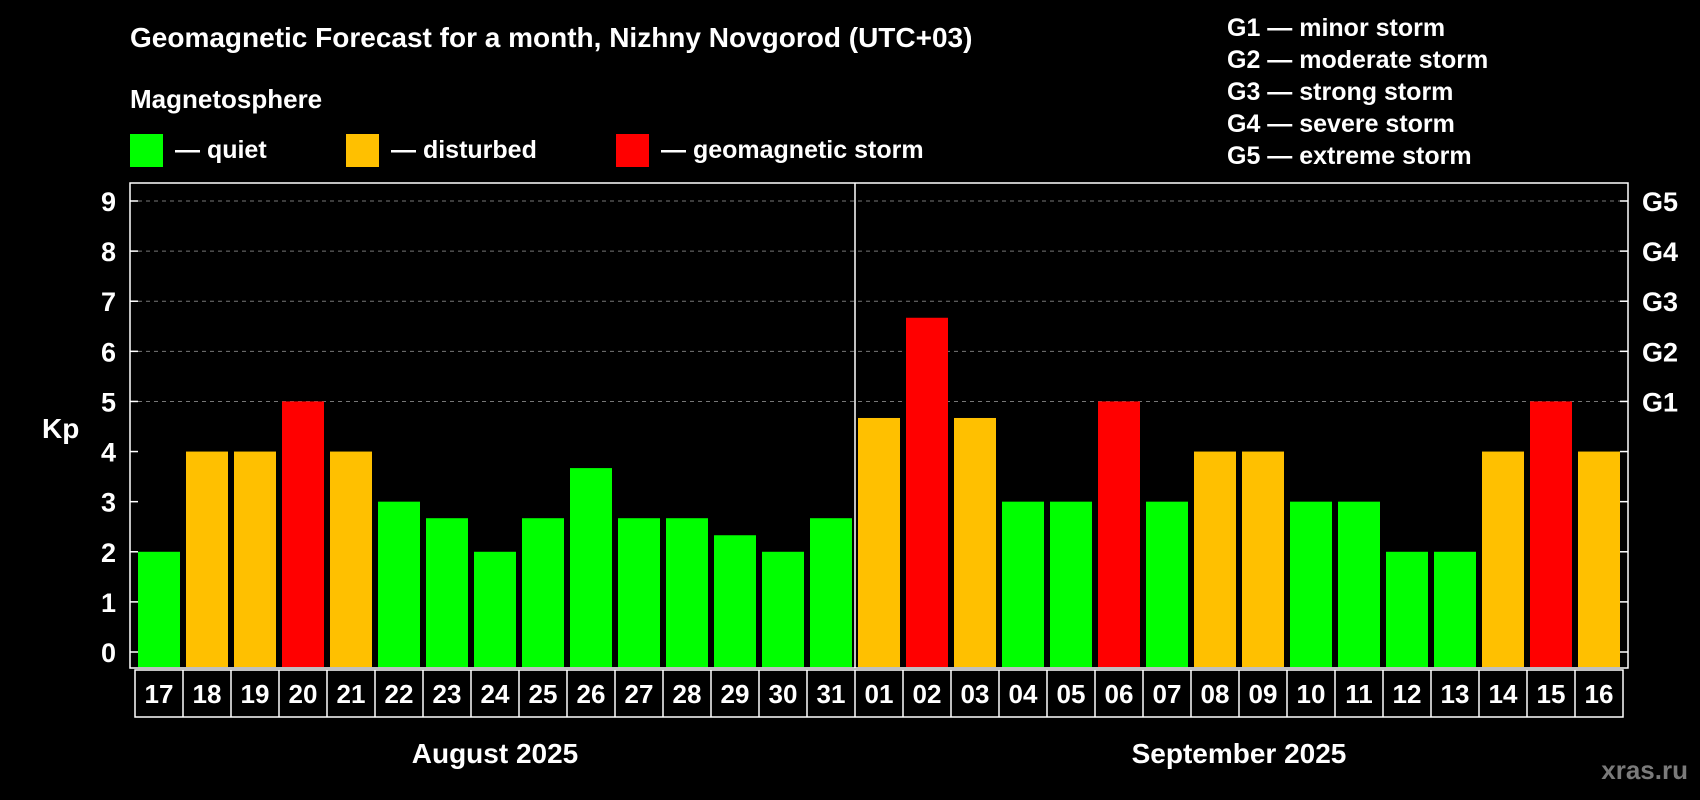 Image resolution: width=1700 pixels, height=800 pixels. What do you see at coordinates (1660, 202) in the screenshot?
I see `right-axis-label-g5: G5` at bounding box center [1660, 202].